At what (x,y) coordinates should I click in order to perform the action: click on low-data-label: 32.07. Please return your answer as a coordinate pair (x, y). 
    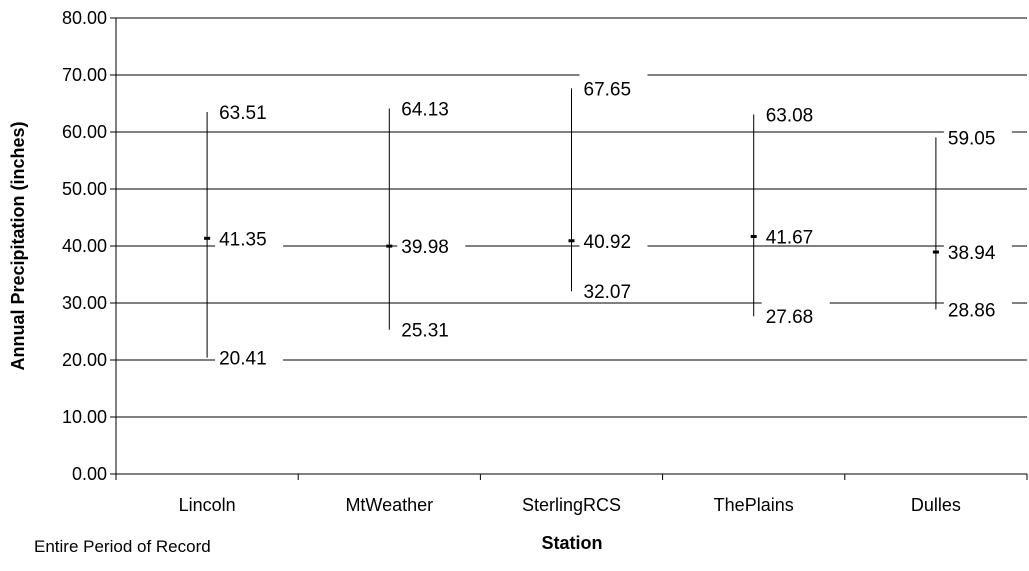
    Looking at the image, I should click on (608, 292).